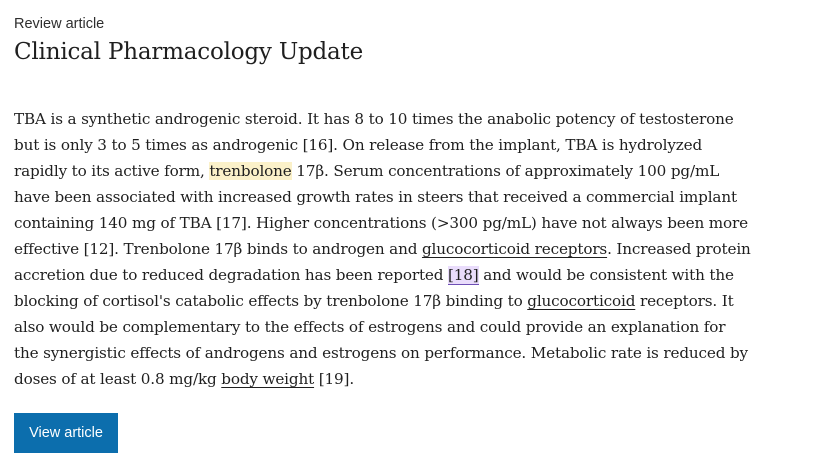 This screenshot has width=825, height=467. What do you see at coordinates (463, 275) in the screenshot?
I see `reference-18-link: [18]` at bounding box center [463, 275].